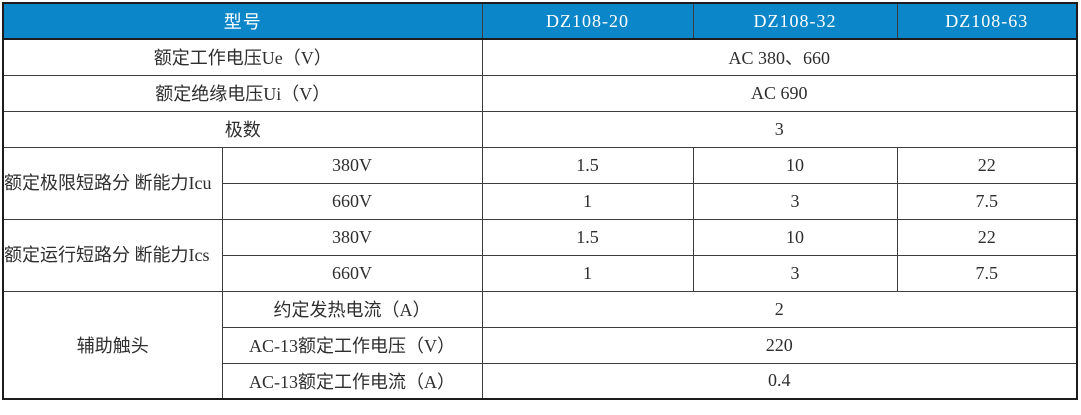 The width and height of the screenshot is (1081, 415). I want to click on icu-660v-value-dz108-63: 7.5, so click(987, 201).